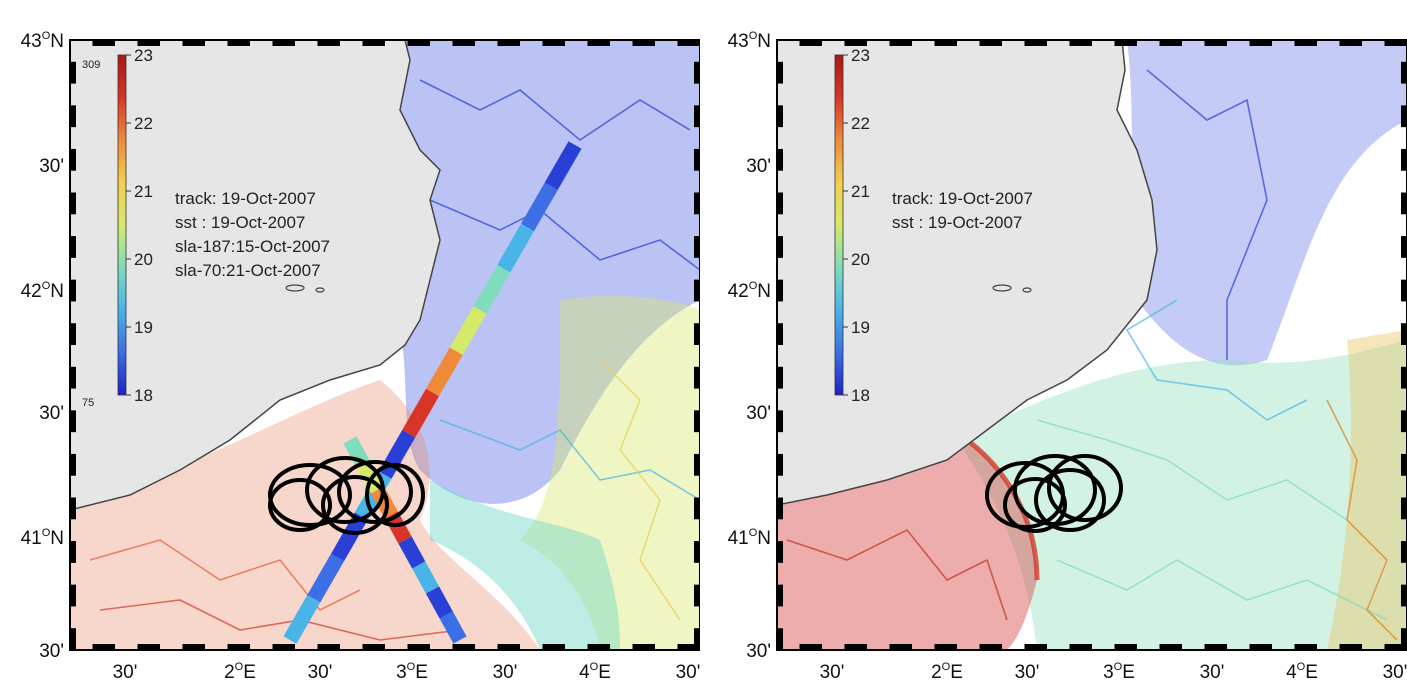 Image resolution: width=1407 pixels, height=686 pixels. Describe the element at coordinates (749, 41) in the screenshot. I see `right-y-axis-label: 43ON` at that location.